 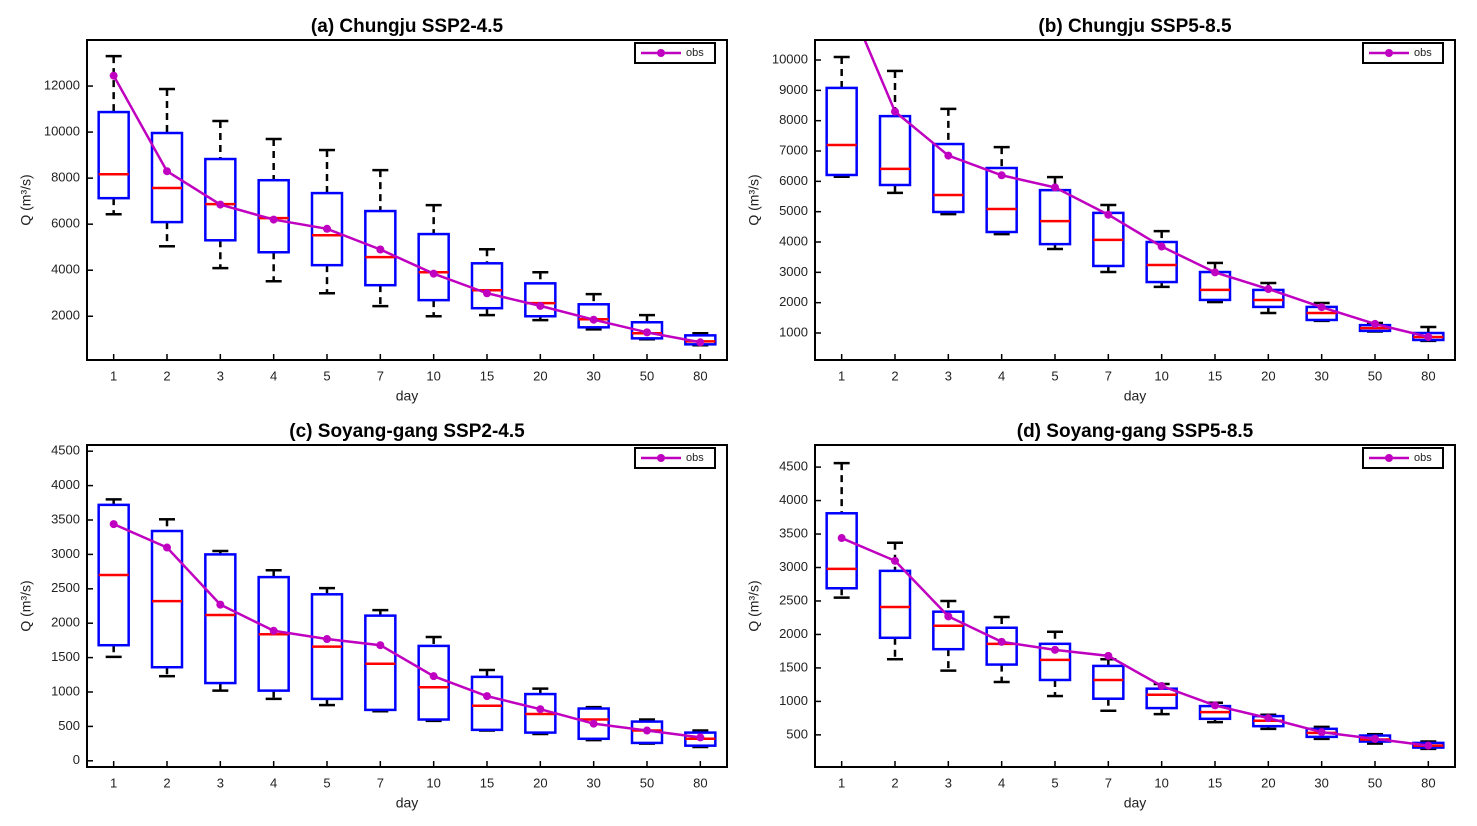 What do you see at coordinates (1161, 782) in the screenshot?
I see `x-tick-label: 10` at bounding box center [1161, 782].